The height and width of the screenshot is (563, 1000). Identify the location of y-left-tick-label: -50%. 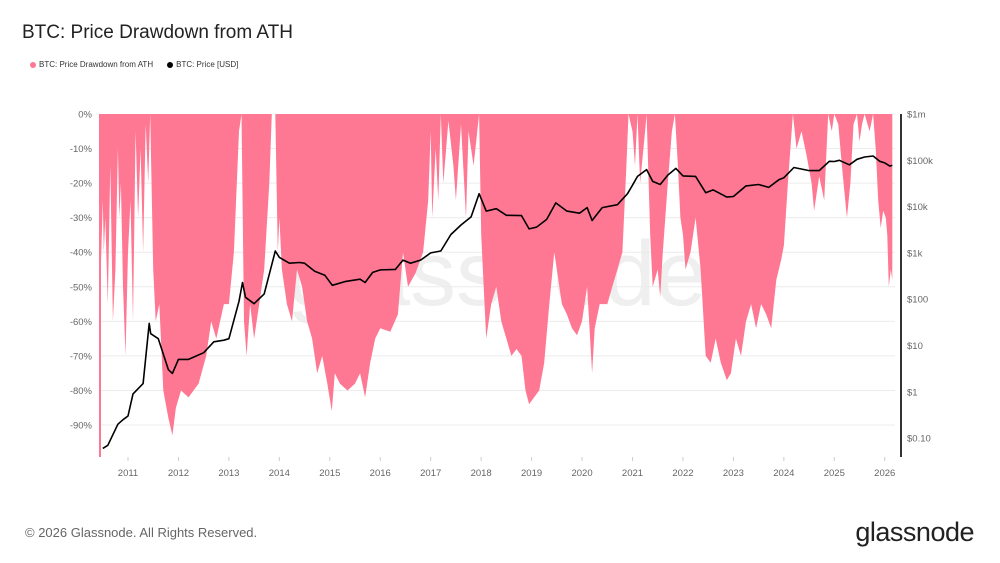
(81, 287).